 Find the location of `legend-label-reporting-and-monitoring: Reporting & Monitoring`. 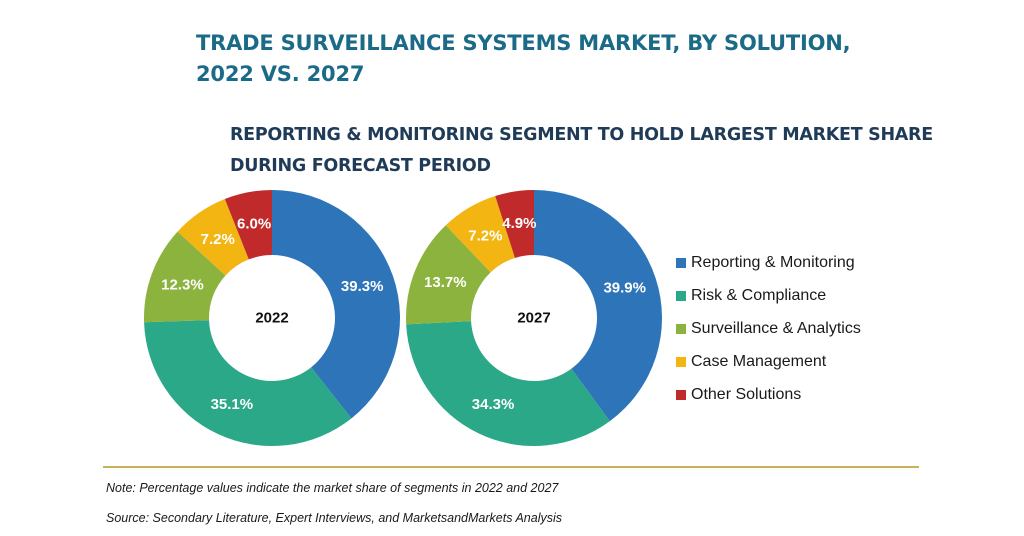

legend-label-reporting-and-monitoring: Reporting & Monitoring is located at coordinates (773, 262).